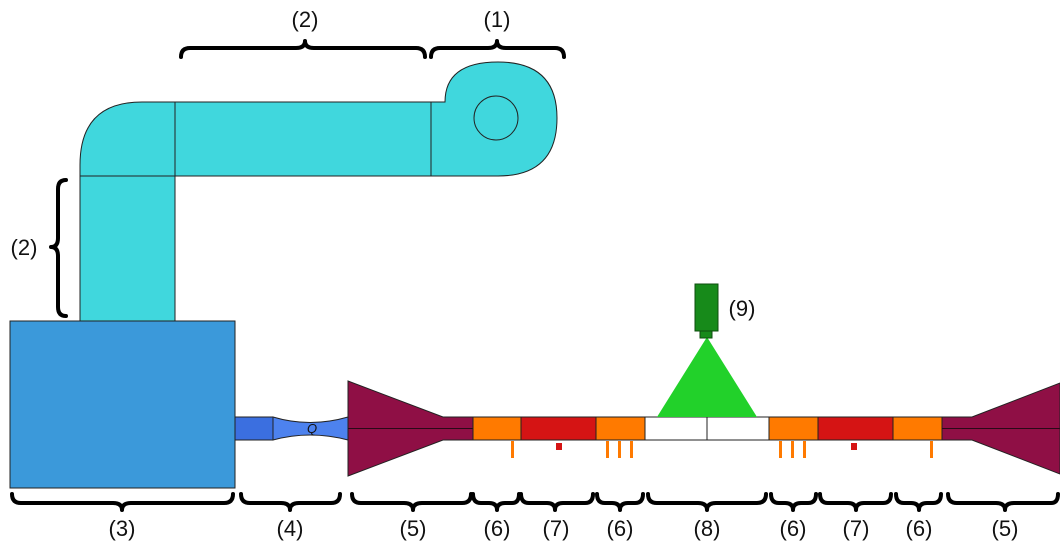 The width and height of the screenshot is (1060, 546). Describe the element at coordinates (305, 19) in the screenshot. I see `label-duct-horizontal: (2)` at that location.